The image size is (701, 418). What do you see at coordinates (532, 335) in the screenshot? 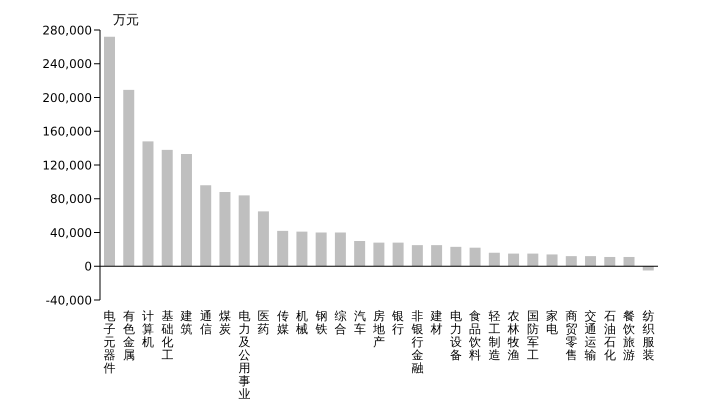
I see `x-tick-label: 国防军工` at bounding box center [532, 335].